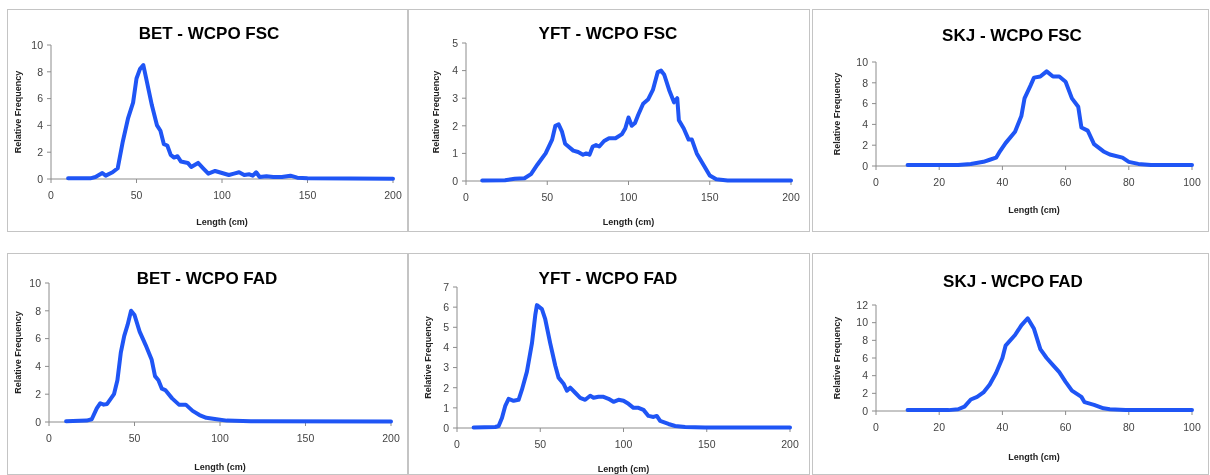  Describe the element at coordinates (1013, 281) in the screenshot. I see `chart-title: SKJ - WCPO FAD` at that location.